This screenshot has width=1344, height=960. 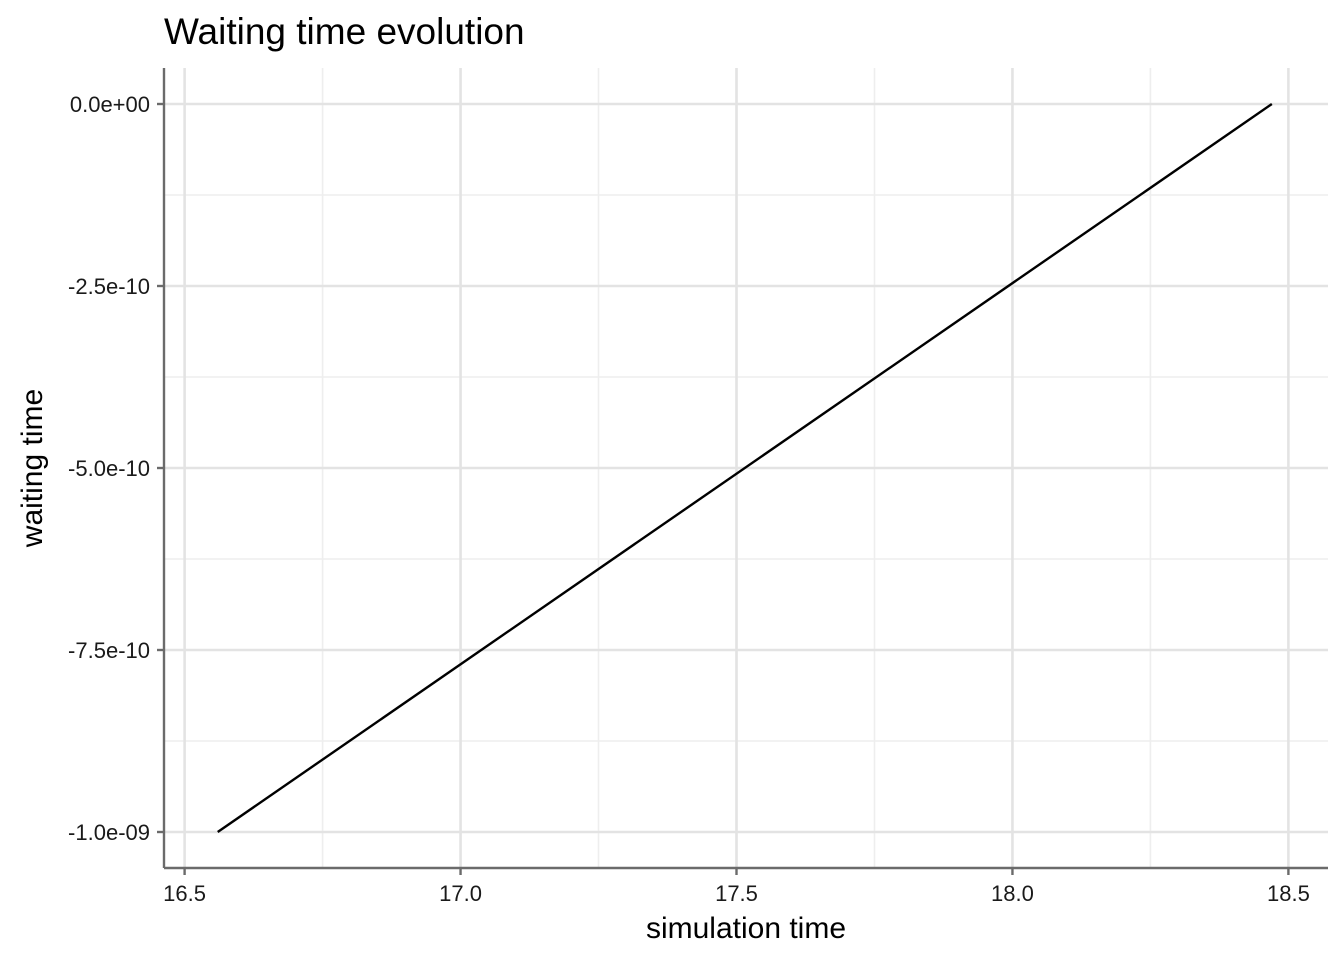 I want to click on x-tick-label: 17.0, so click(x=460, y=893).